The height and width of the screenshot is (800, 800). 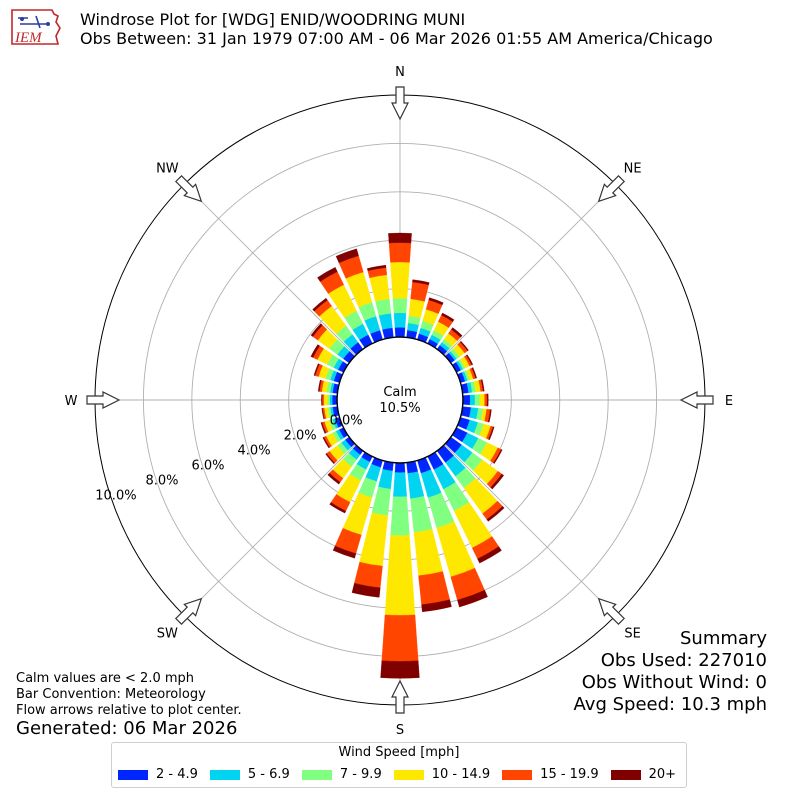 I want to click on note-flow-arrows: Flow arrows relative to plot center., so click(x=129, y=710).